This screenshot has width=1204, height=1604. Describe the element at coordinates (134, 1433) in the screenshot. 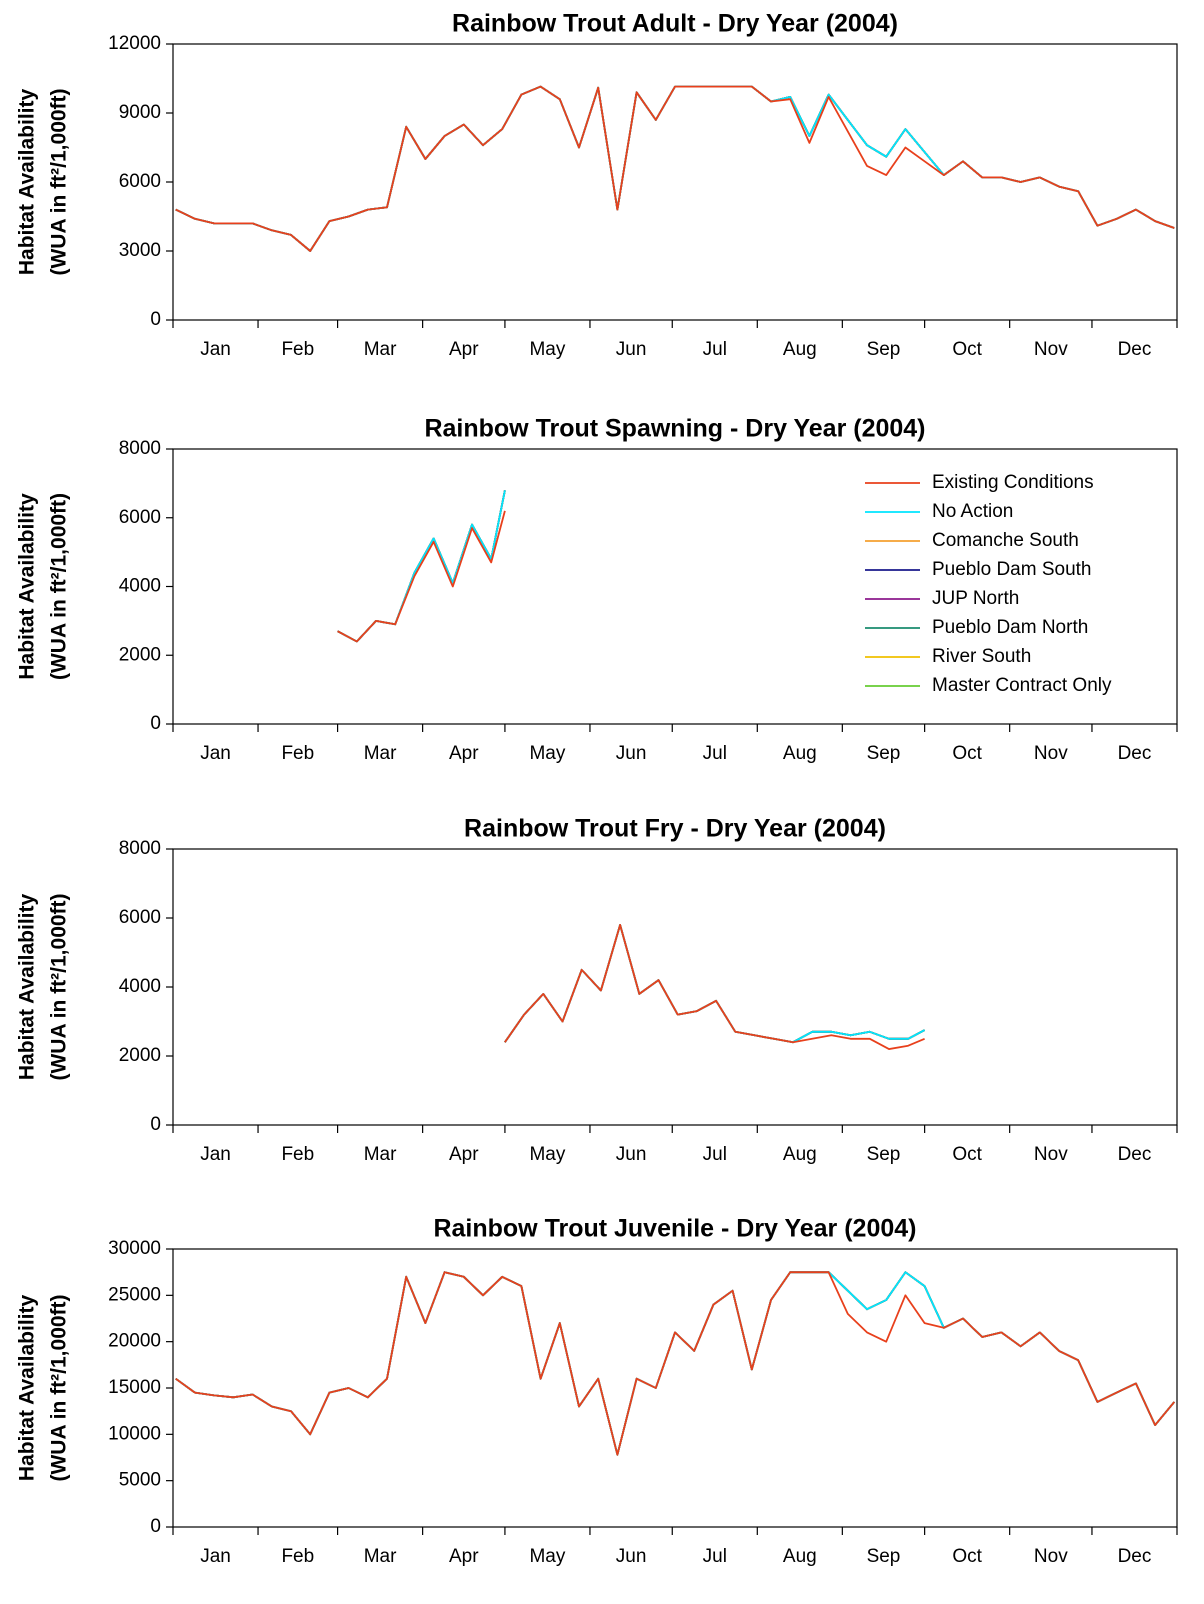

I see `y-tick-label: 10000` at that location.